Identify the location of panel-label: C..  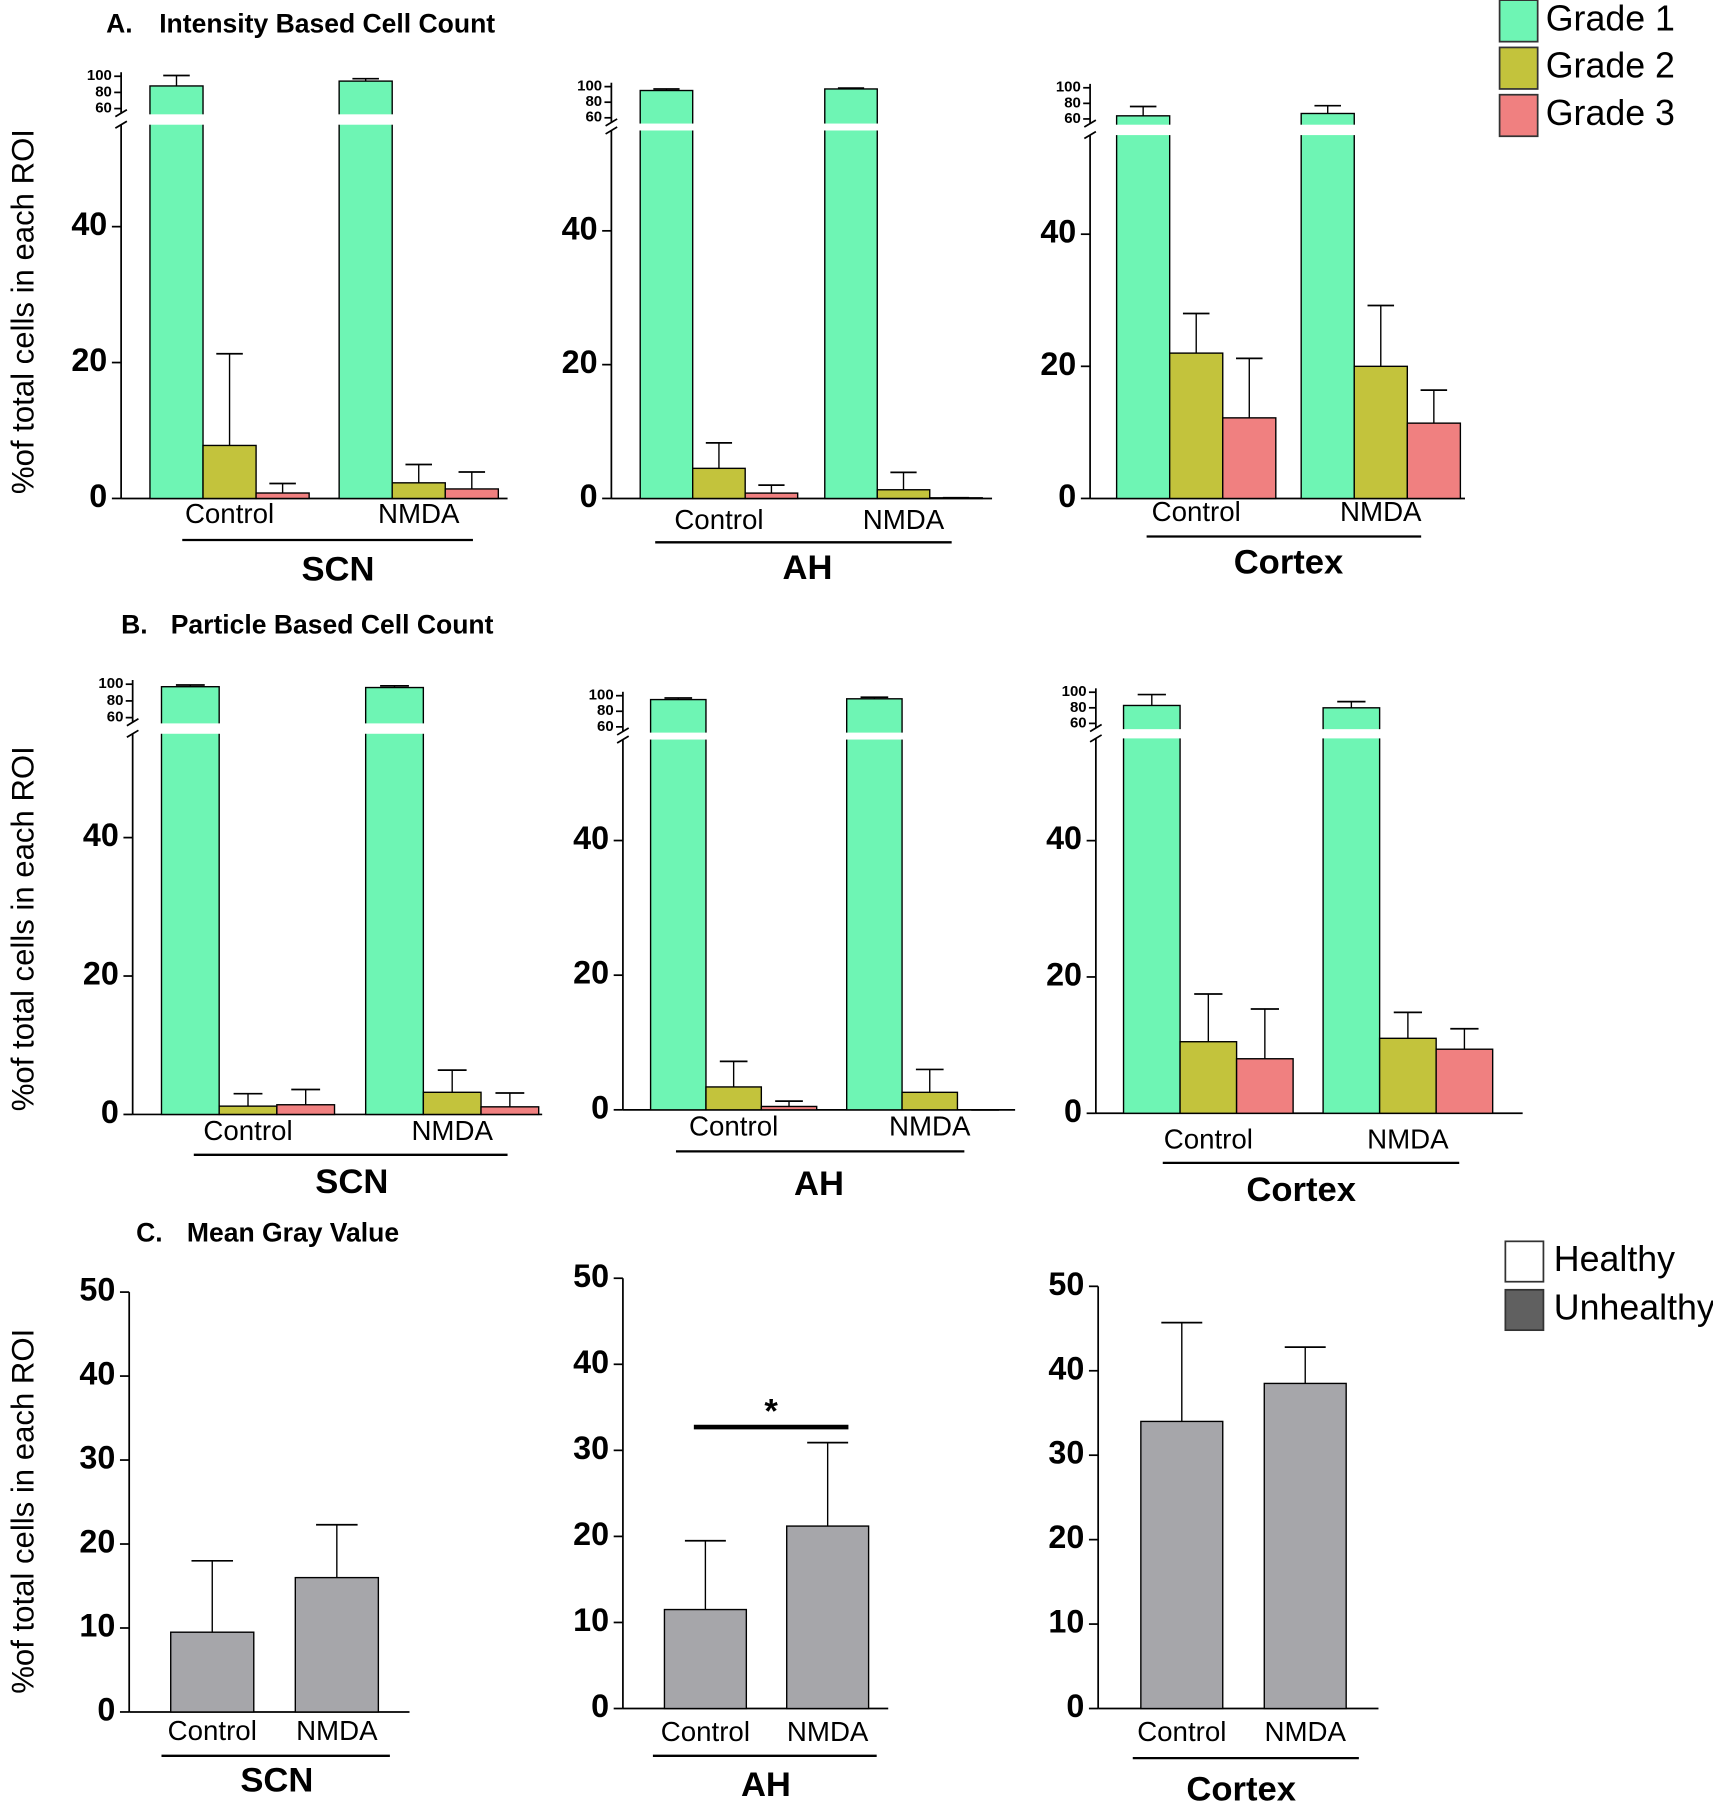
(149, 1232).